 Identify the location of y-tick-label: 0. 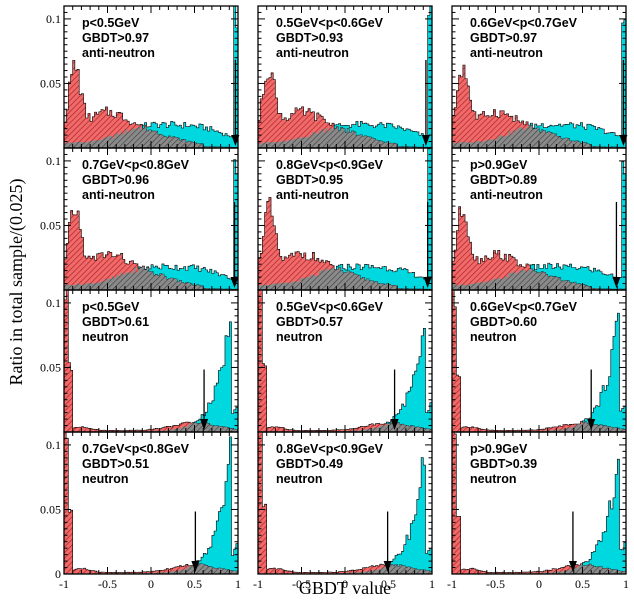
(58, 574).